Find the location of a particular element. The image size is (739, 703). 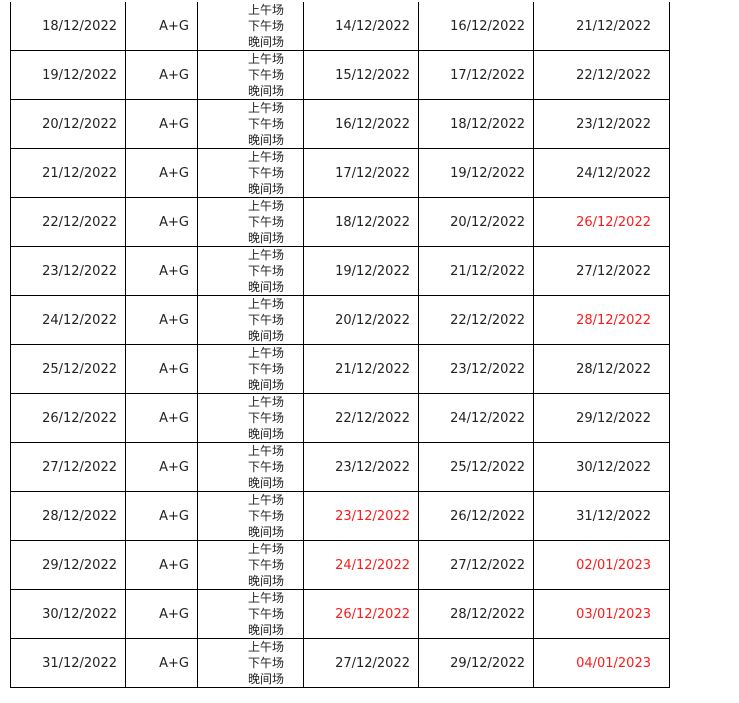

date-3-cell: 24/12/2022 is located at coordinates (601, 173).